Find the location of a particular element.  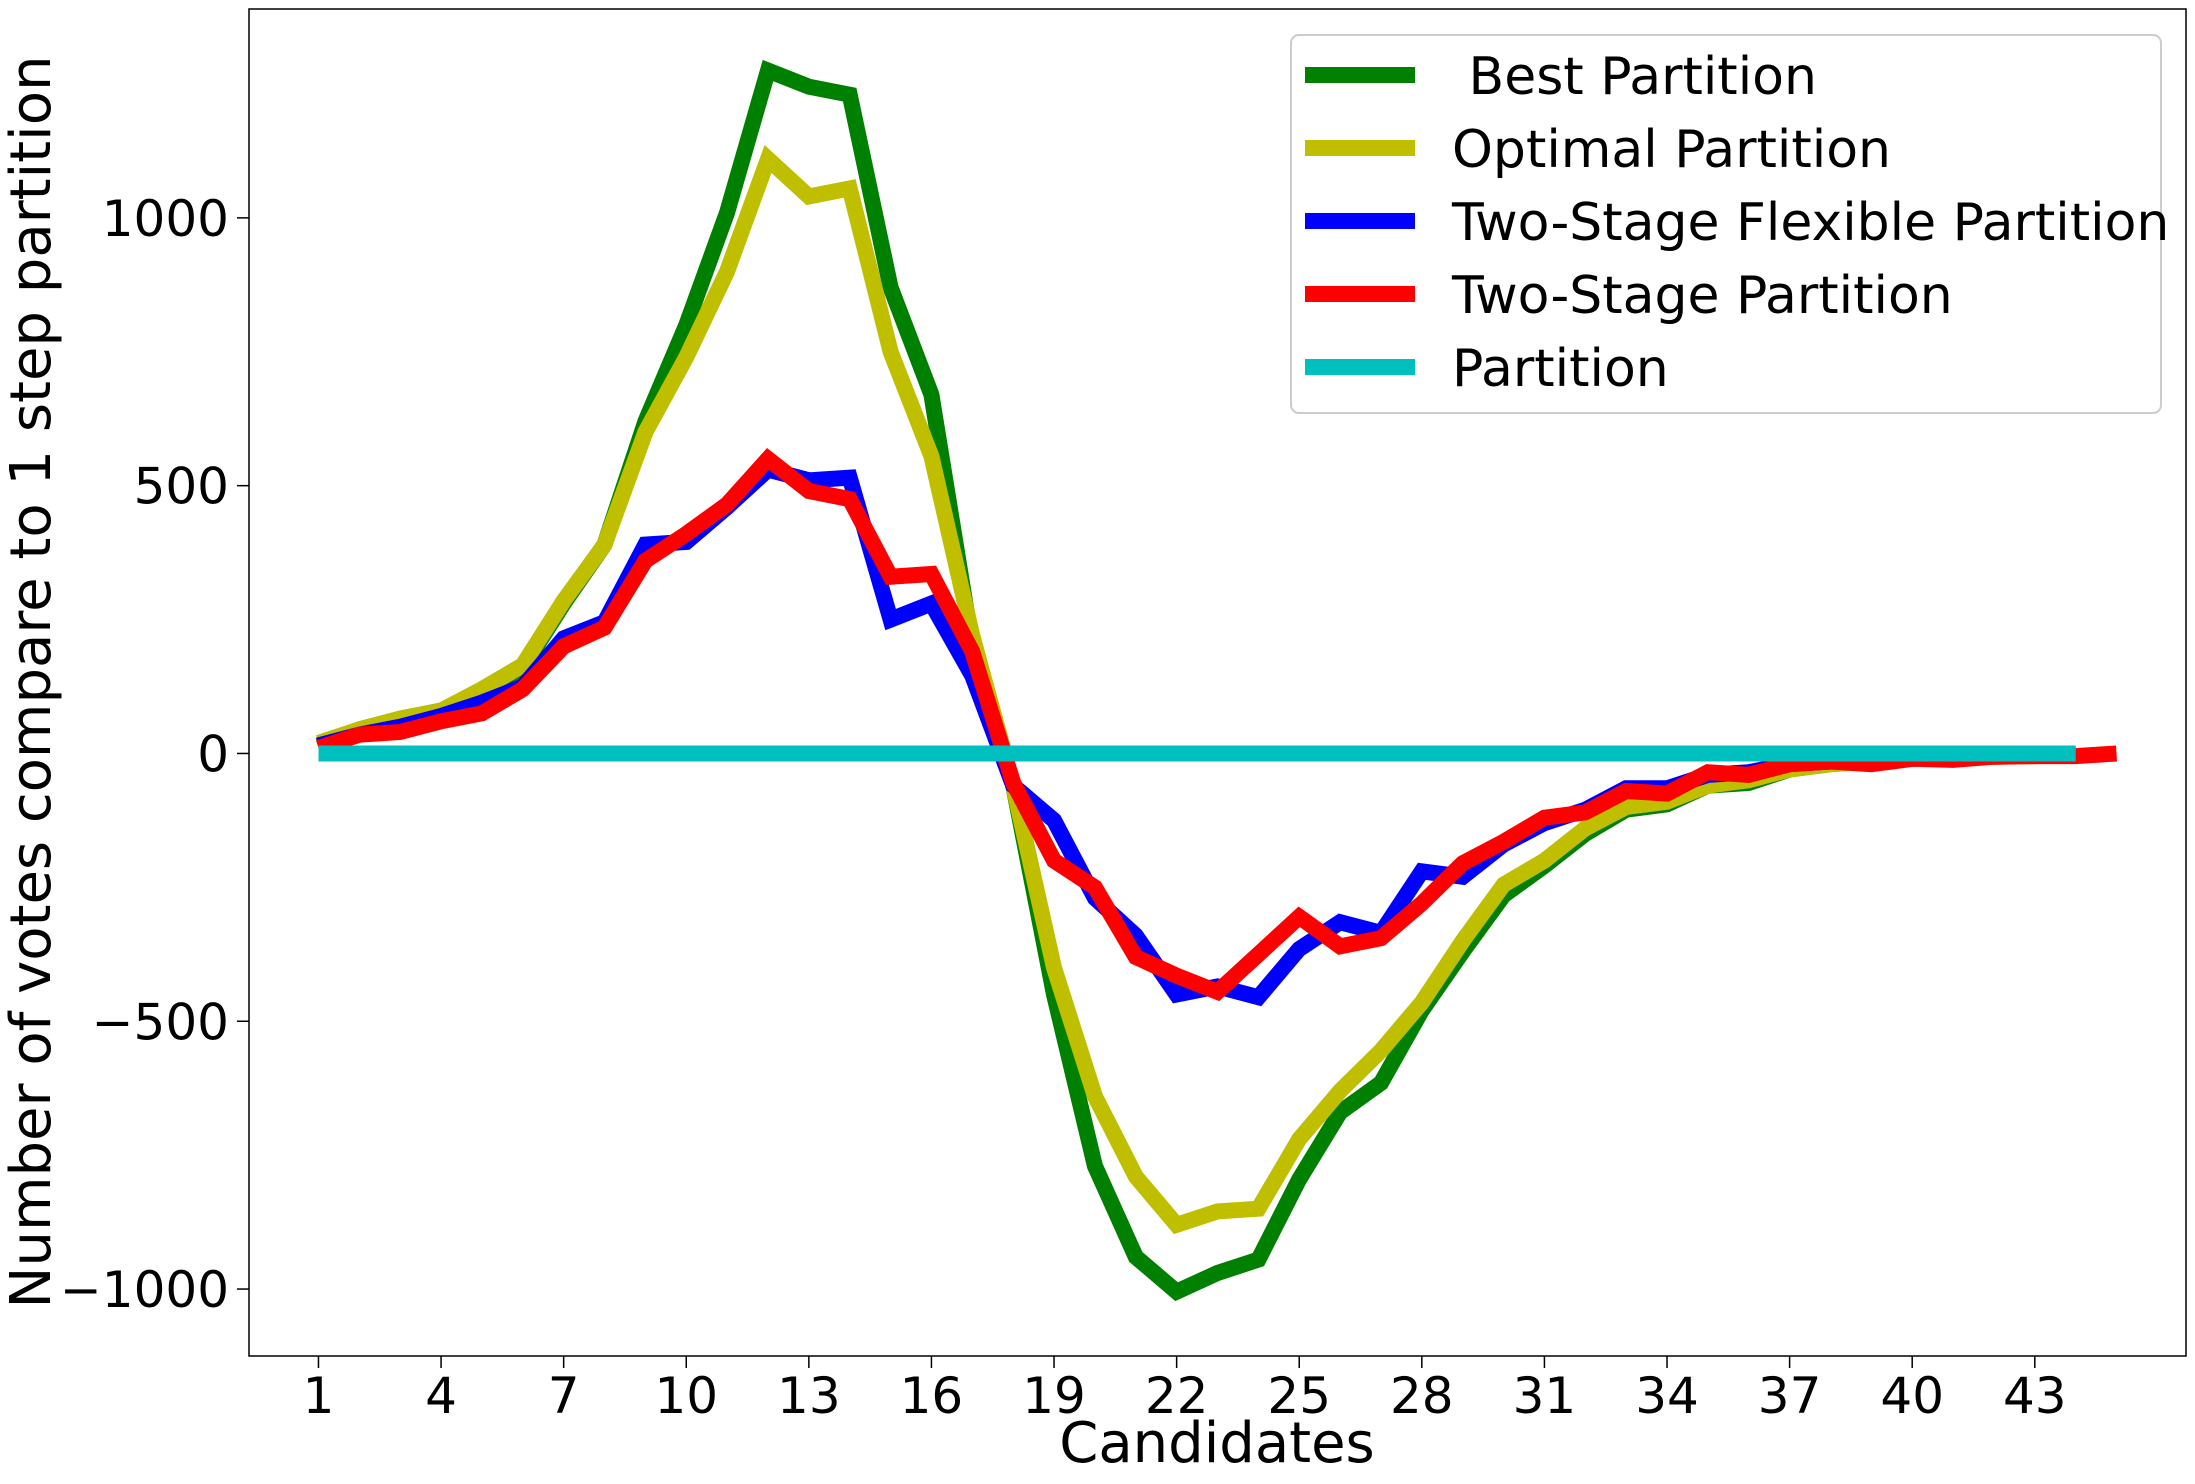

x-tick-label: 7 is located at coordinates (564, 1396).